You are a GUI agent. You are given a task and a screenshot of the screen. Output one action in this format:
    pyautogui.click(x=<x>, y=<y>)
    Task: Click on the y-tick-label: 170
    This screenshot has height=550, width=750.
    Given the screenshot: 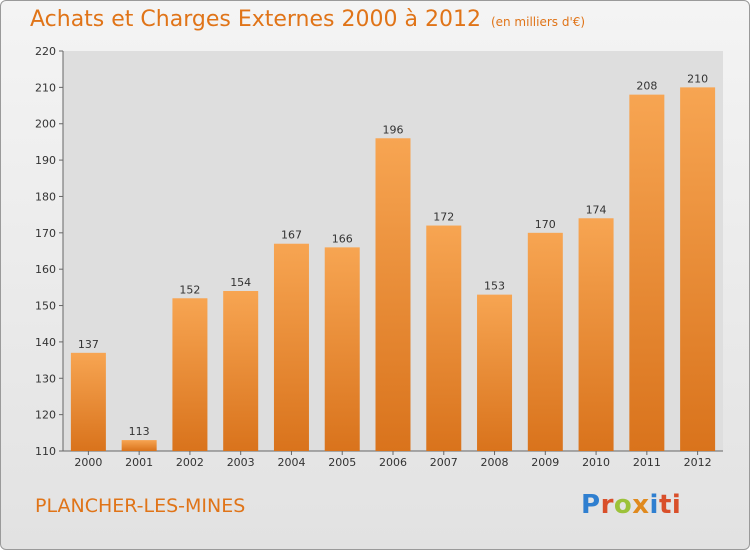 What is the action you would take?
    pyautogui.click(x=45, y=233)
    